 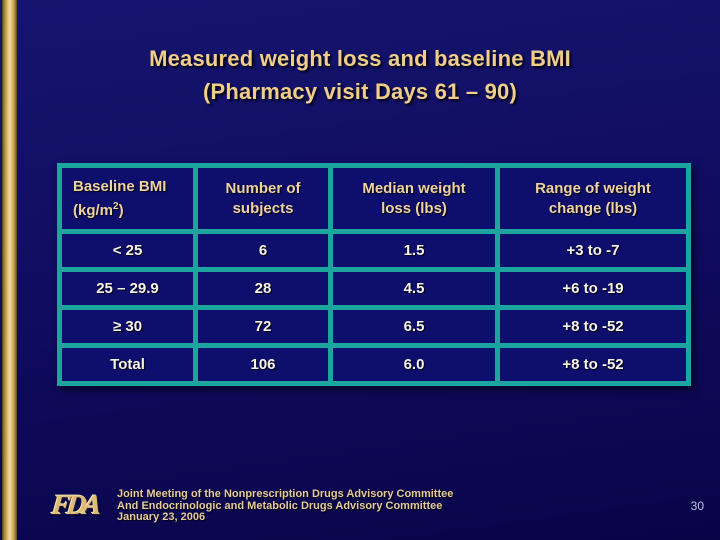 What do you see at coordinates (414, 208) in the screenshot?
I see `col-header-median-line2: loss (lbs)` at bounding box center [414, 208].